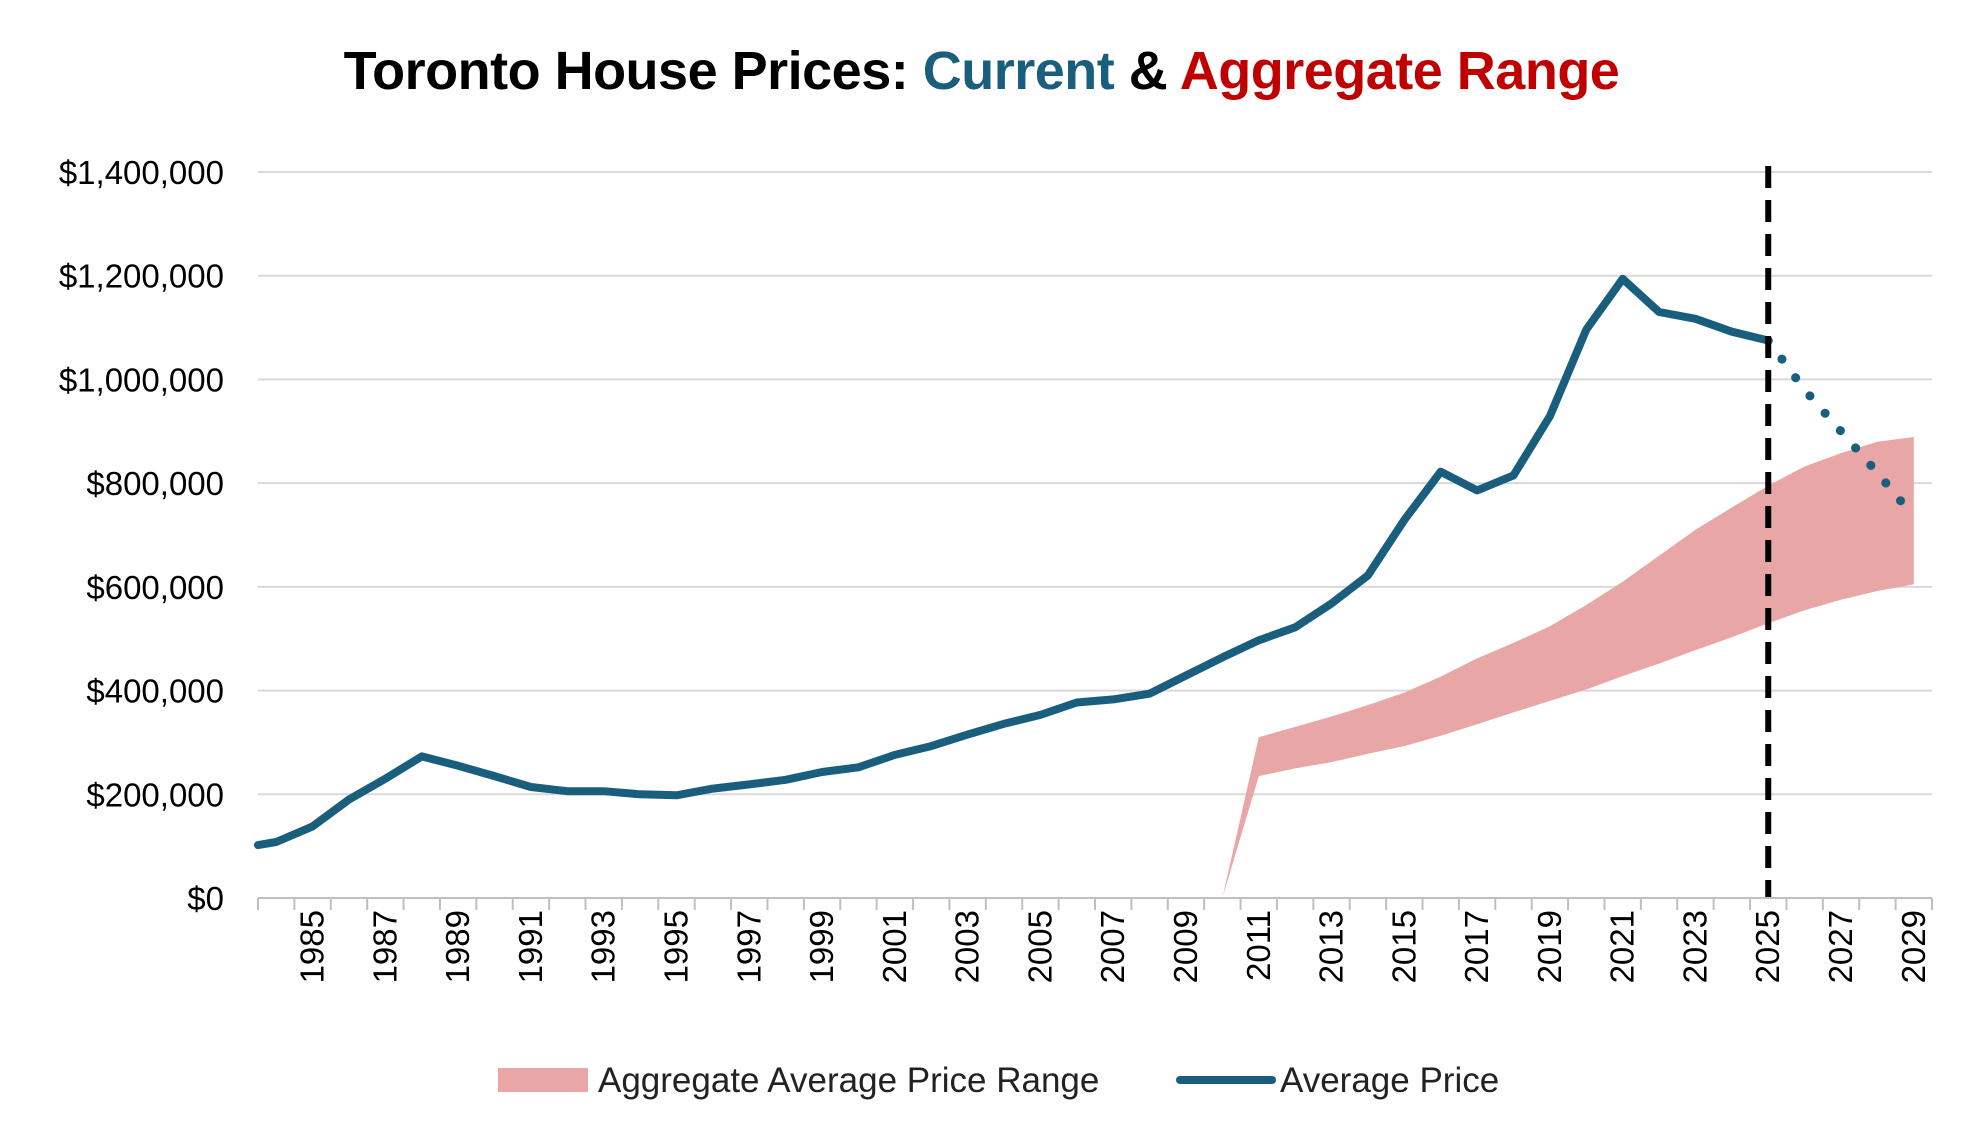  What do you see at coordinates (676, 946) in the screenshot?
I see `x-tick-label: 1995` at bounding box center [676, 946].